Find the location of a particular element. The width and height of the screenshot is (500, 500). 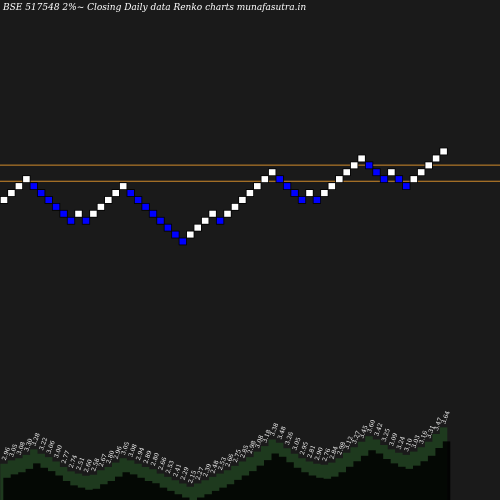

brick-value-label: 3.16 is located at coordinates (423, 437).